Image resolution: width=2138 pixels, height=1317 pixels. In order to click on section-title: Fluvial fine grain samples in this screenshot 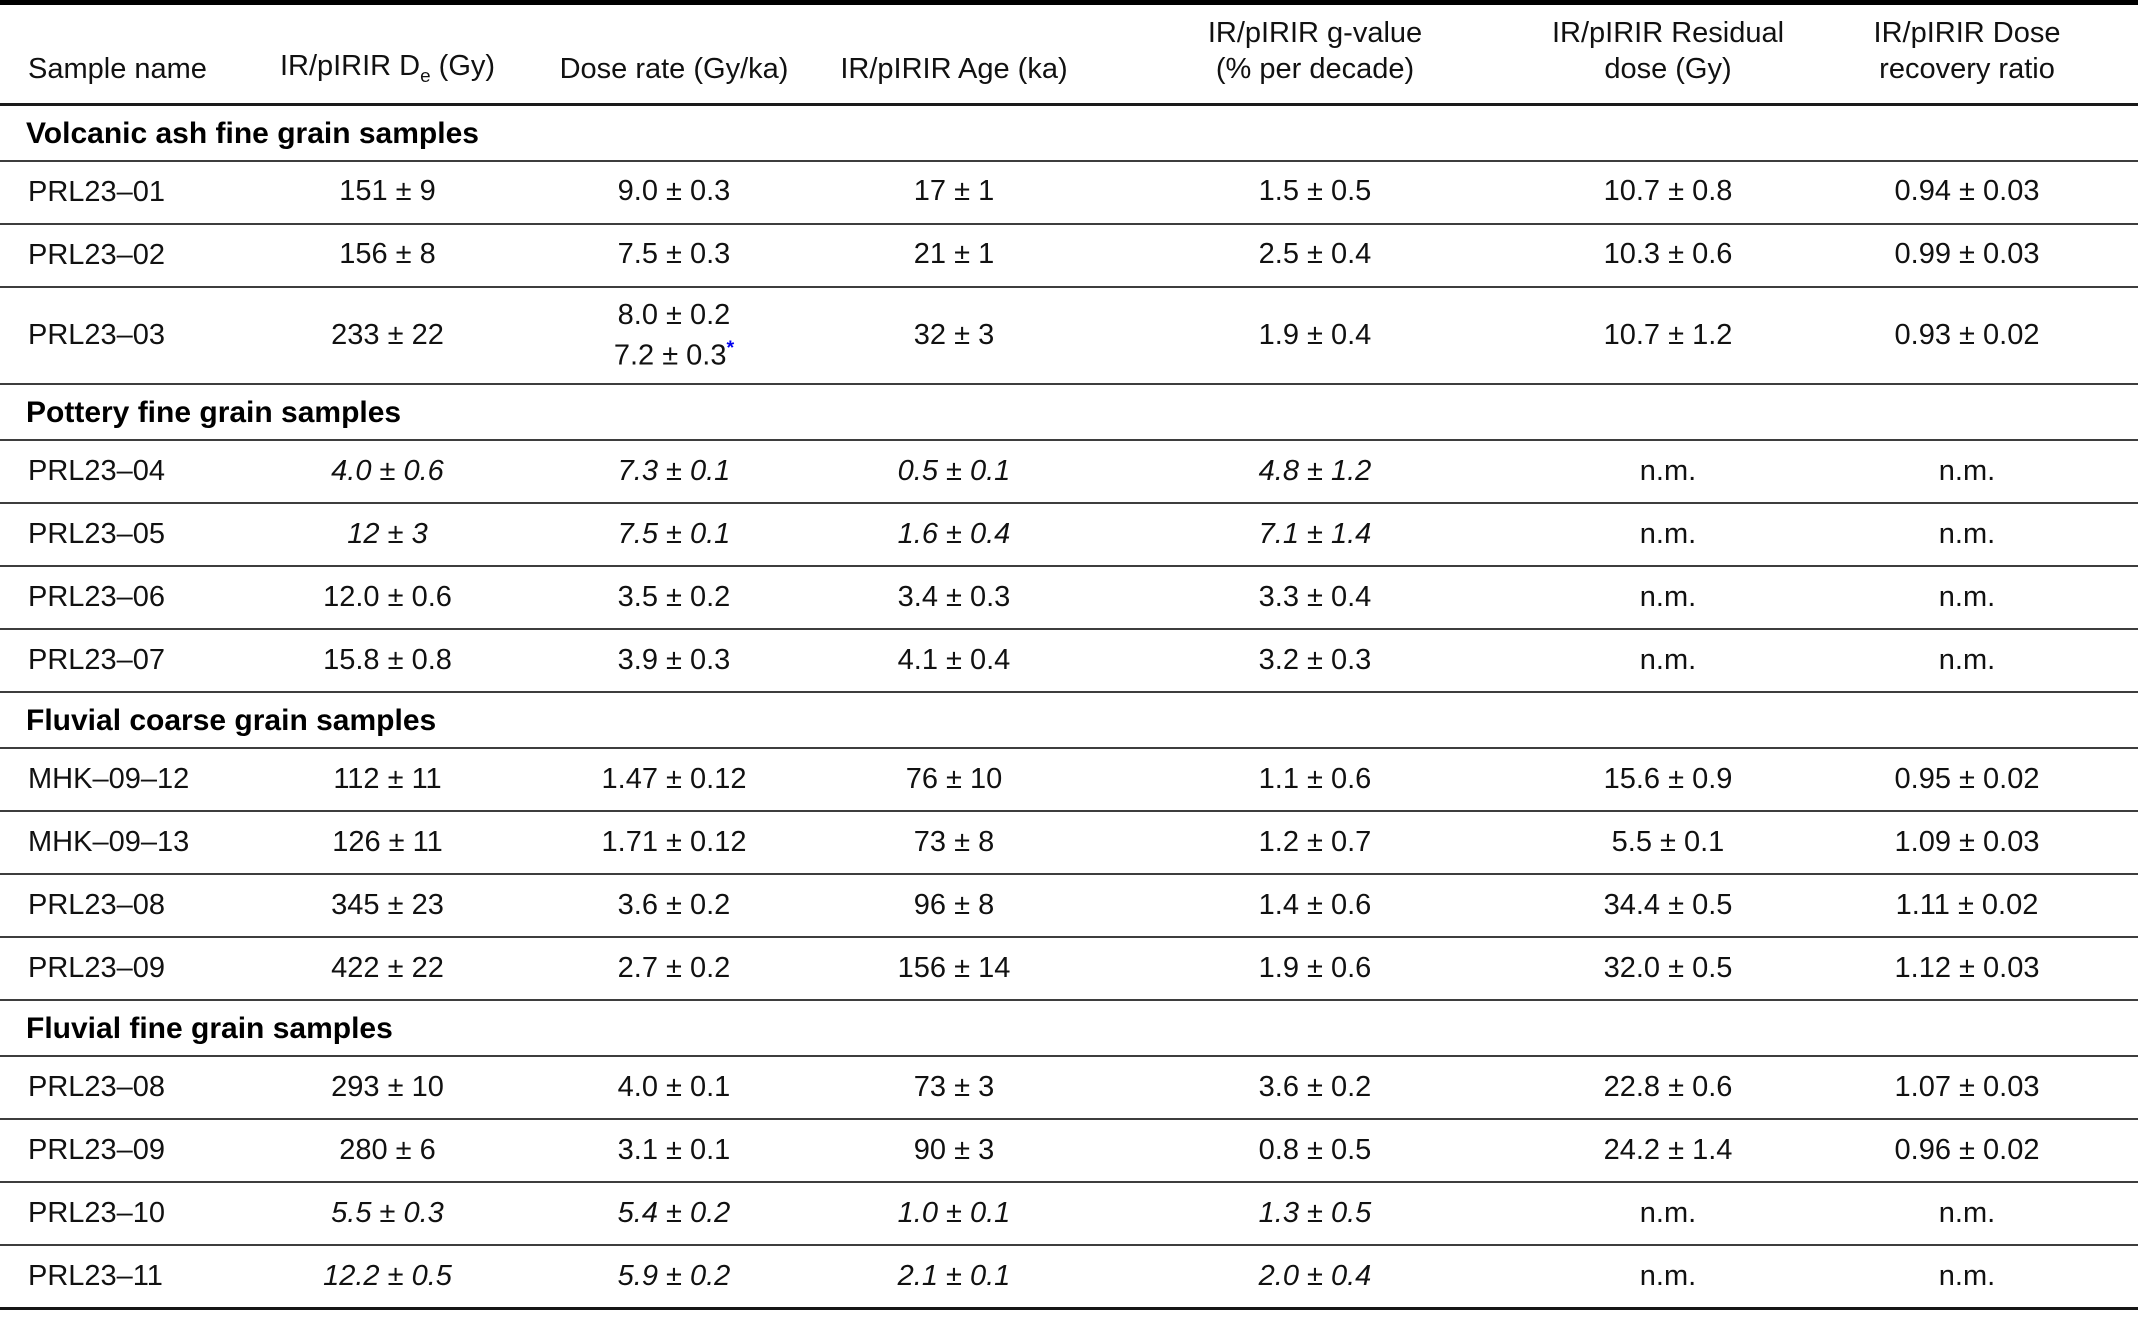, I will do `click(209, 1029)`.